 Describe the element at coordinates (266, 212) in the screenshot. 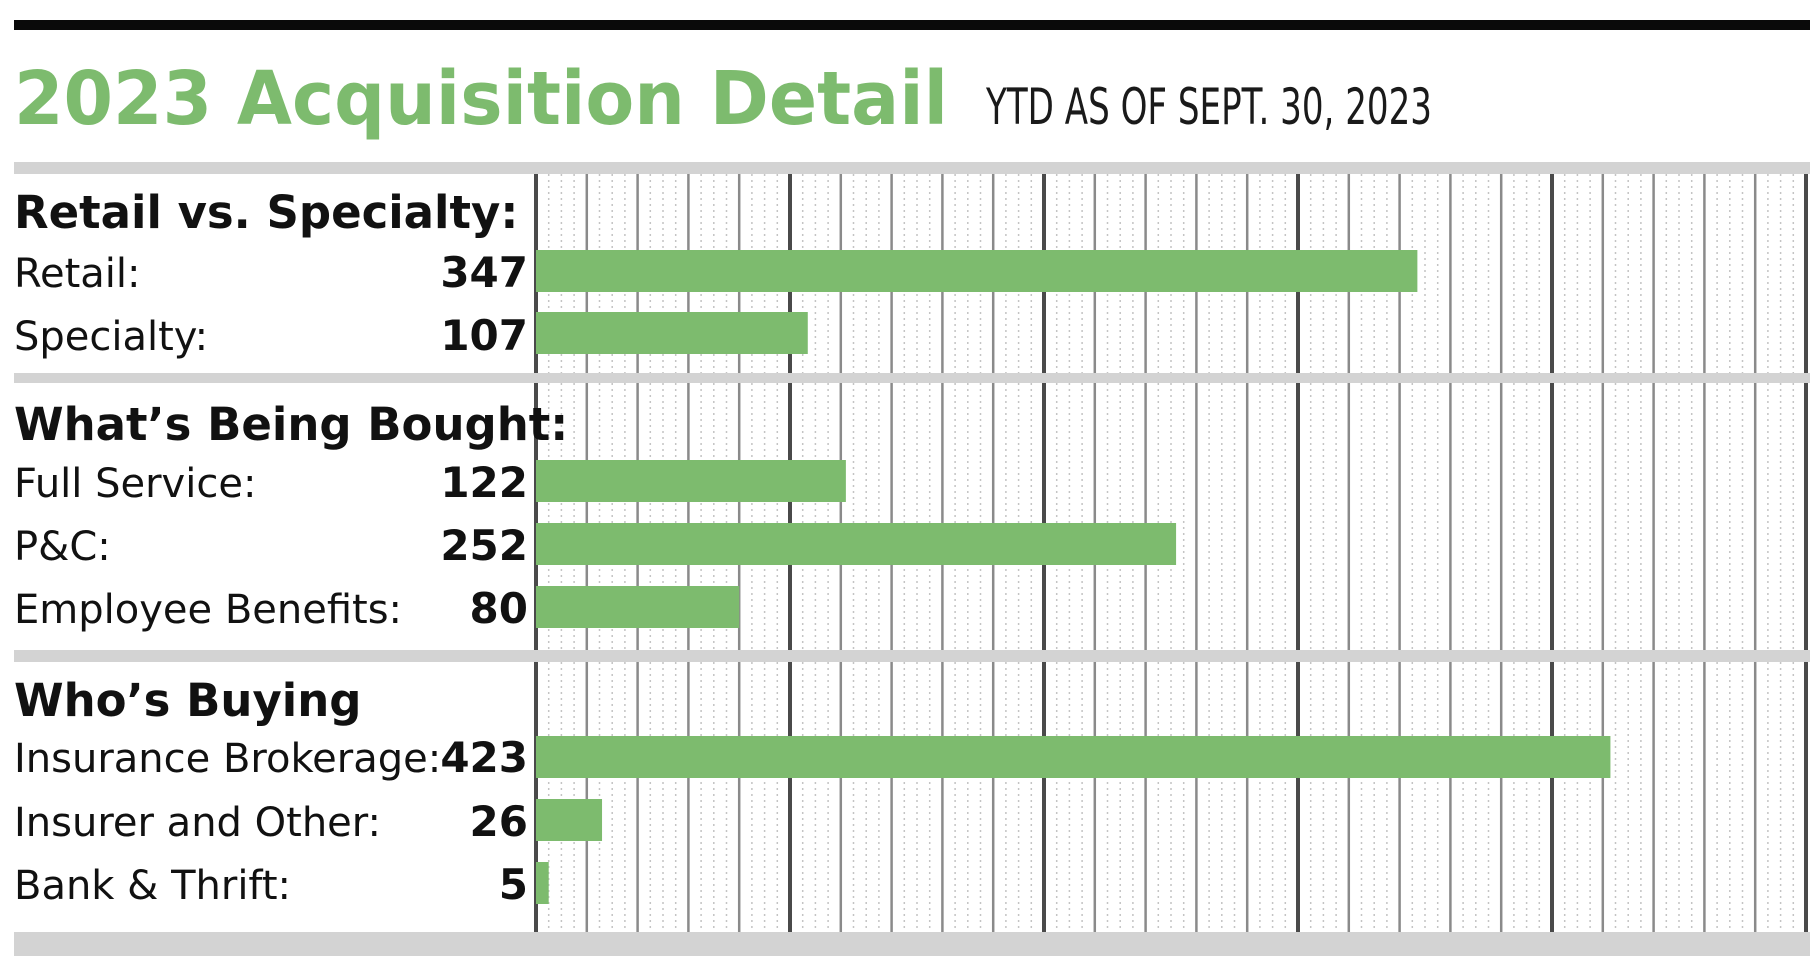

I see `group-heading: Retail vs. Specialty:` at that location.